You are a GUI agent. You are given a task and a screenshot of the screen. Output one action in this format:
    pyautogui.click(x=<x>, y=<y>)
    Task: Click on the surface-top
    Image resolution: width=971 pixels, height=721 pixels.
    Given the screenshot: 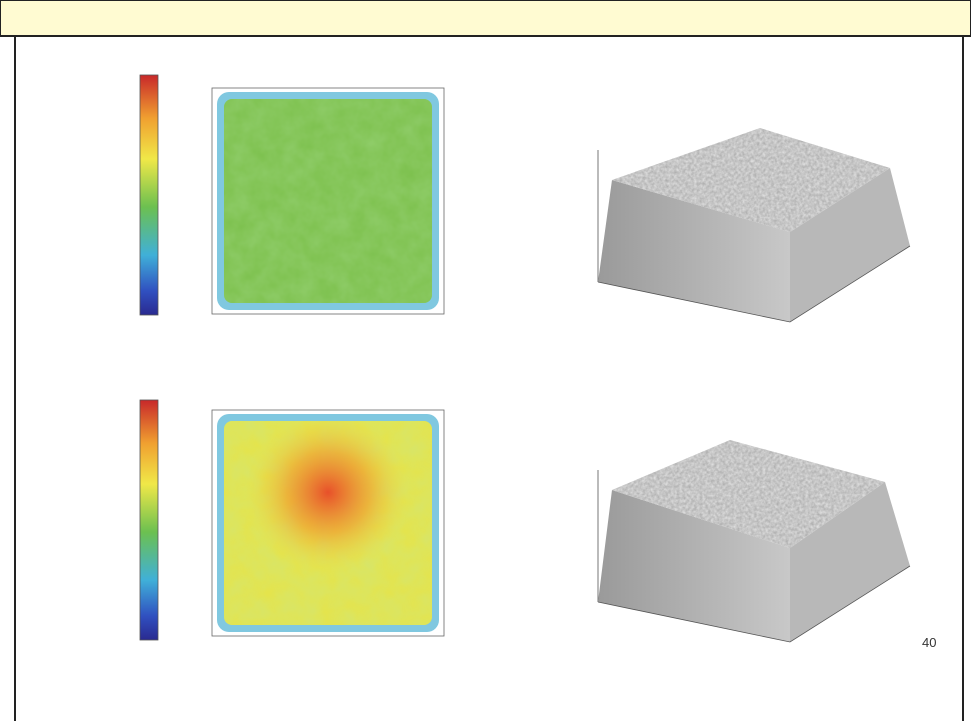 What is the action you would take?
    pyautogui.click(x=754, y=225)
    